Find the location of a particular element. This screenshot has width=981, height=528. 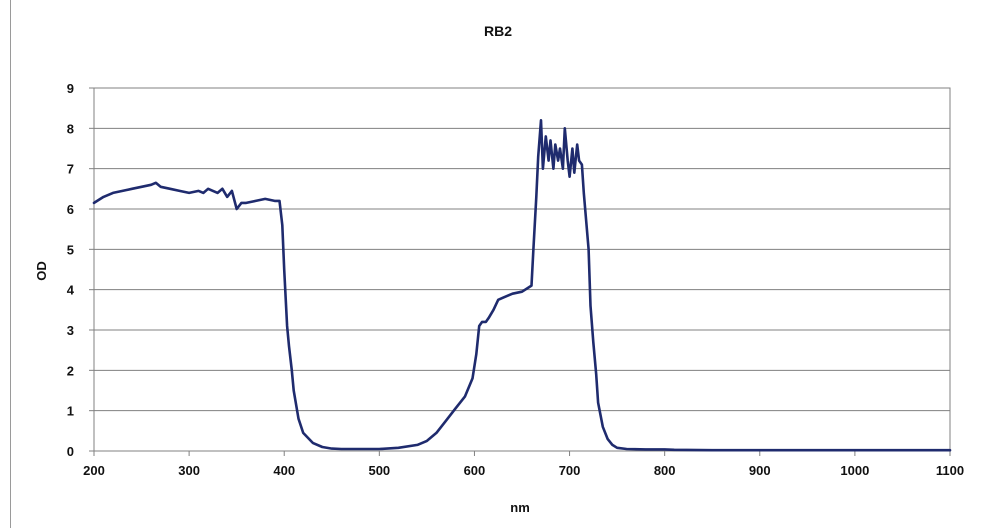

y-tick-label: 2 is located at coordinates (70, 370).